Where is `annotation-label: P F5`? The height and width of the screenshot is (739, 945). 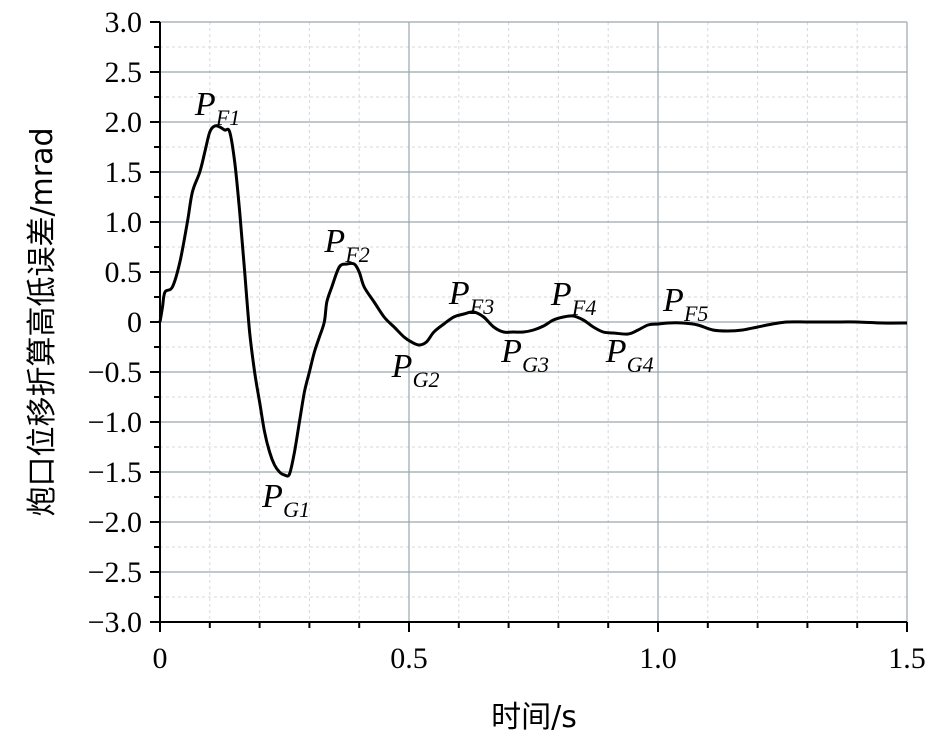 annotation-label: P F5 is located at coordinates (685, 304).